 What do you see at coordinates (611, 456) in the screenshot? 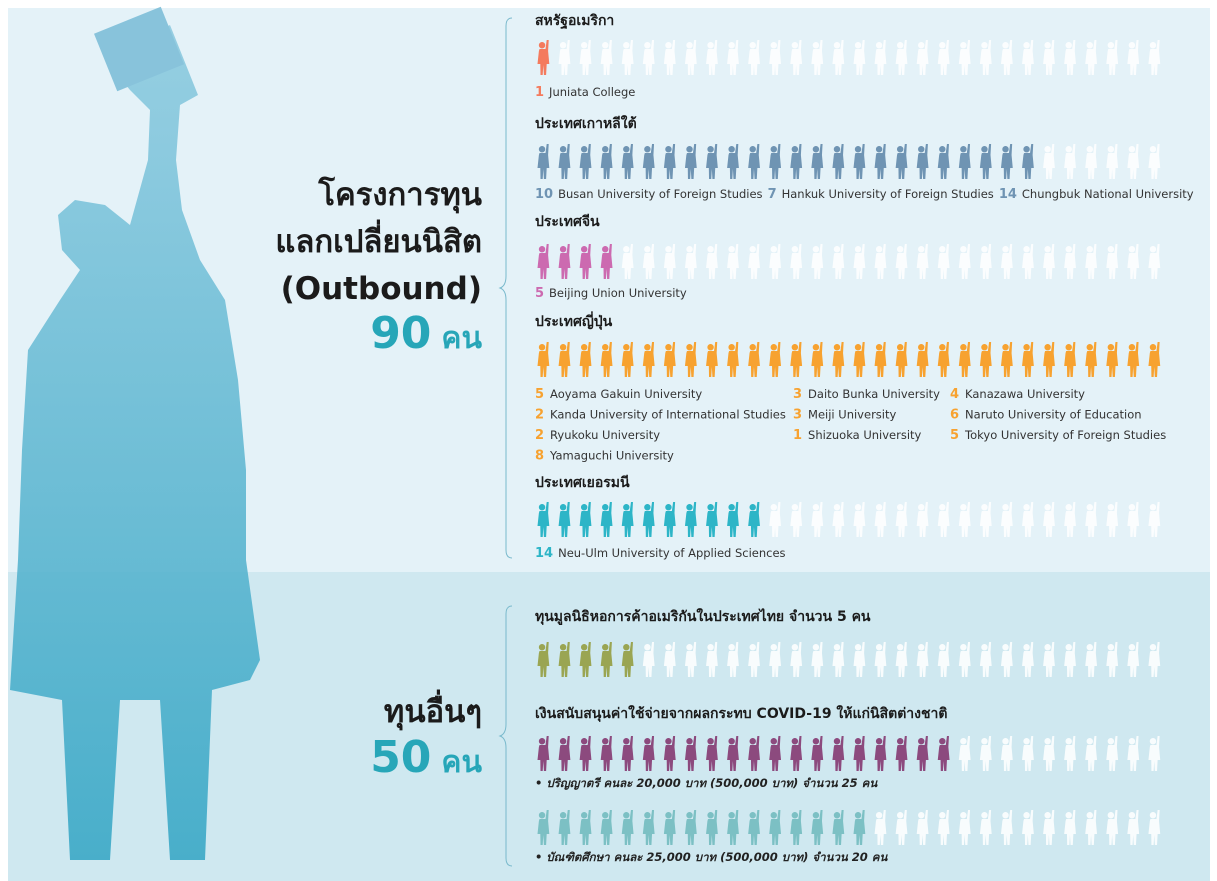
I see `university-name: Yamaguchi University` at bounding box center [611, 456].